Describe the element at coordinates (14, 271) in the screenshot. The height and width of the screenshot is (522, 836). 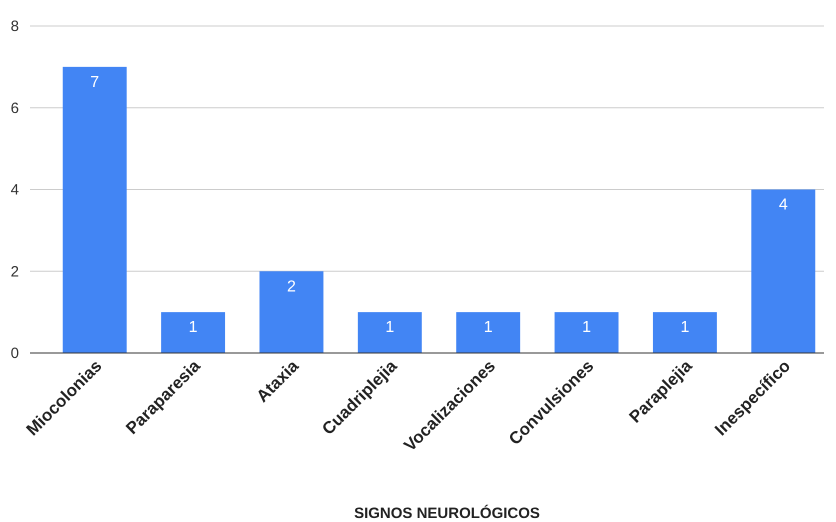
I see `y-tick-label: 2` at that location.